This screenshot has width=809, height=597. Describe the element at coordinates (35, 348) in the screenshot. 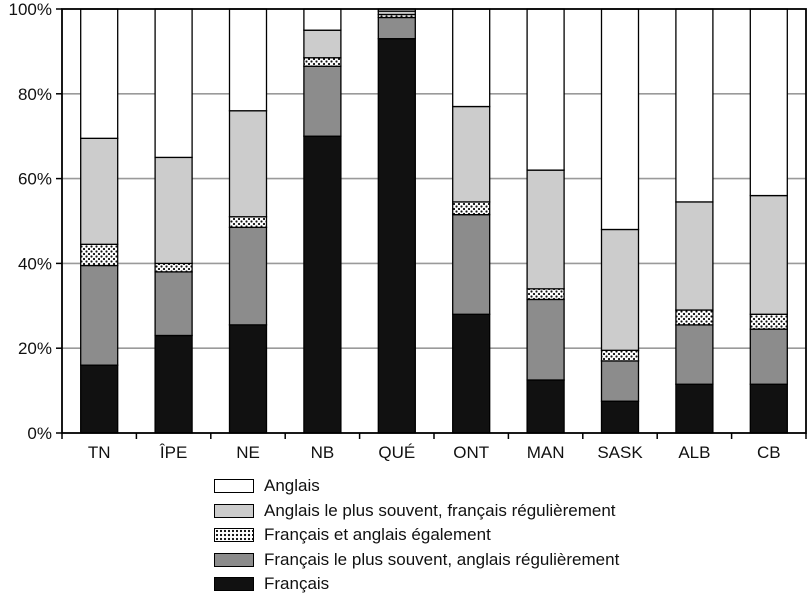

I see `y-tick-label: 20%` at that location.